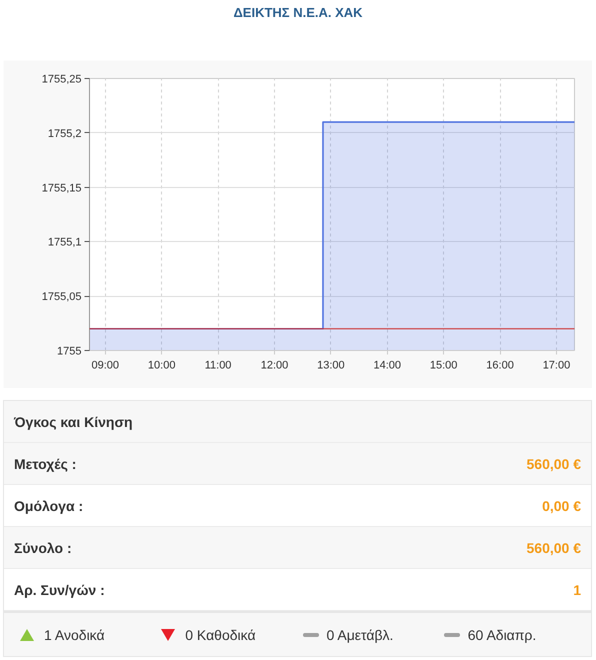 This screenshot has width=596, height=660. Describe the element at coordinates (106, 366) in the screenshot. I see `x-tick-label: 09:00` at that location.